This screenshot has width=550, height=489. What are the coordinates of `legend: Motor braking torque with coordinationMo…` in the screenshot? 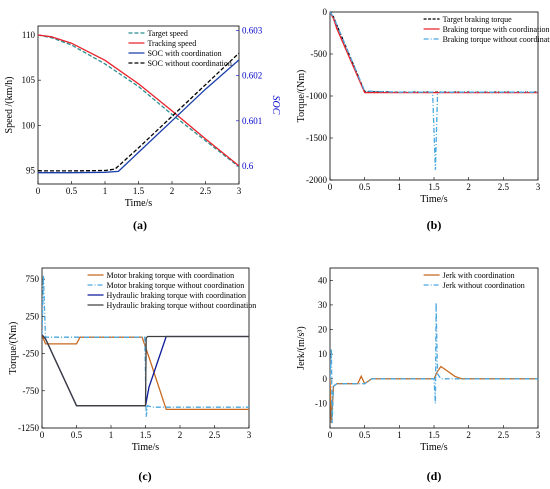 It's located at (172, 290).